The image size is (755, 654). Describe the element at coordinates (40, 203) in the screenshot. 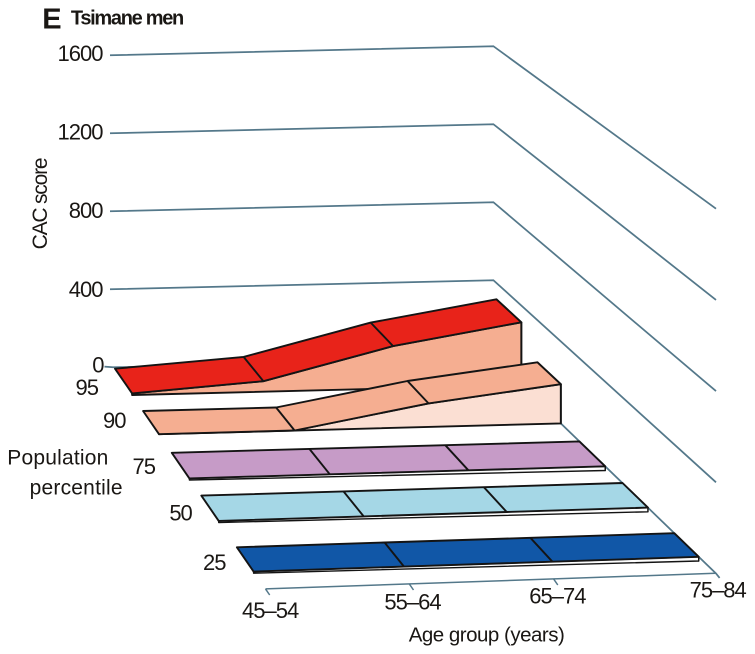

I see `svg-text: CAC score` at that location.